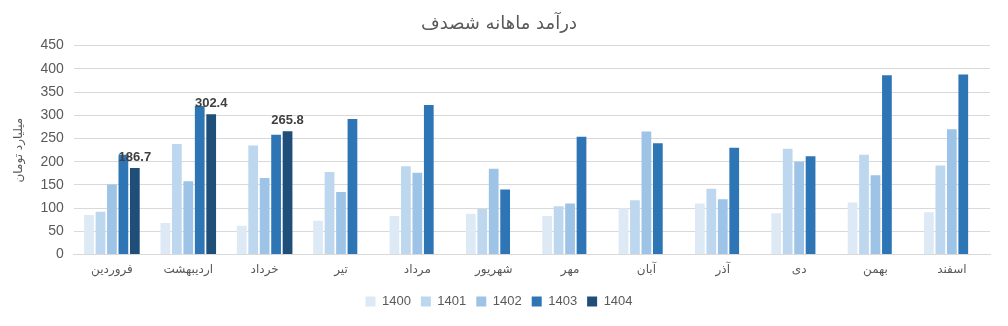  Describe the element at coordinates (52, 67) in the screenshot. I see `y-tick-label: 400` at that location.